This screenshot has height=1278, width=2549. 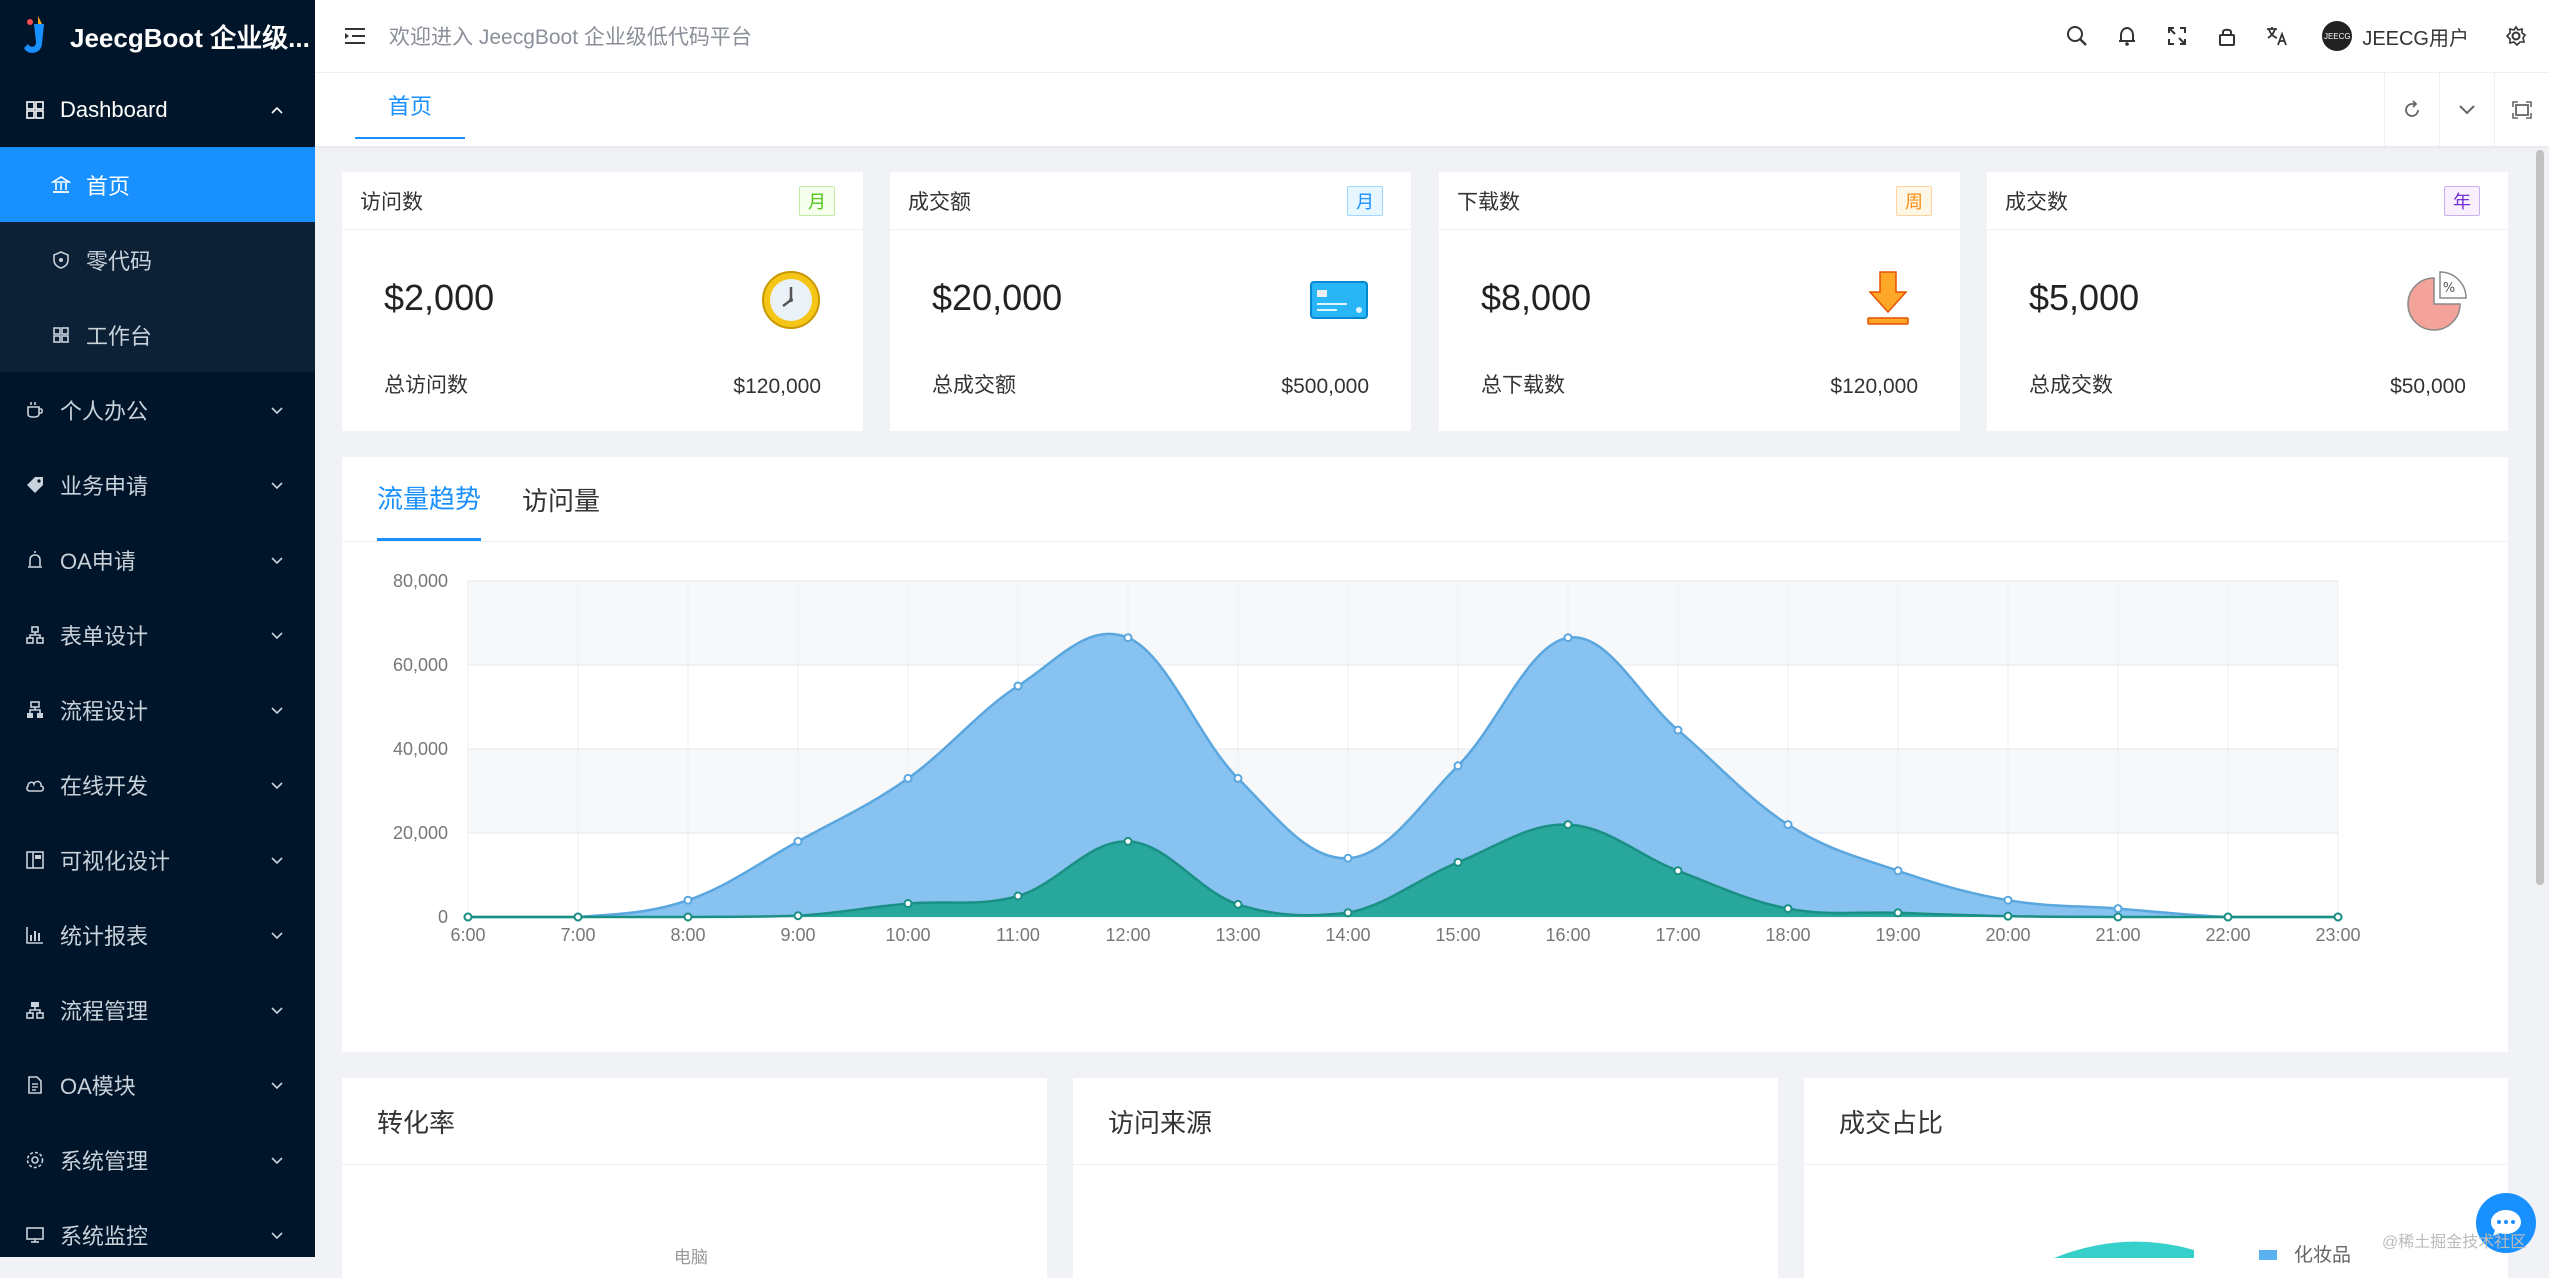 What do you see at coordinates (157, 1227) in the screenshot?
I see `sidebar-item-12: 系统监控` at bounding box center [157, 1227].